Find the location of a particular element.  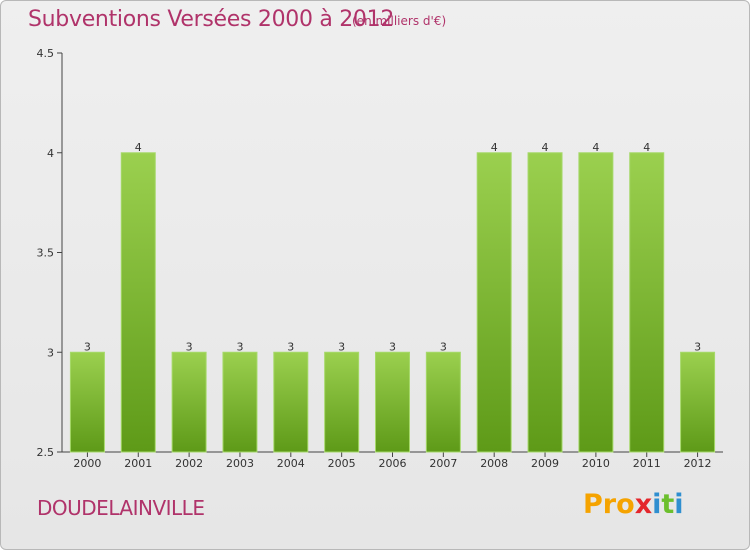

x-tick-label: 2011 is located at coordinates (647, 463).